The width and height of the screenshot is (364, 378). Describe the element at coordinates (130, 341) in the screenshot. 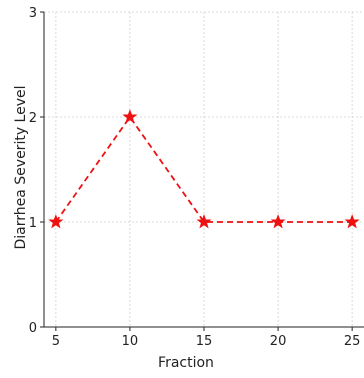

I see `x-tick-label: 10` at that location.